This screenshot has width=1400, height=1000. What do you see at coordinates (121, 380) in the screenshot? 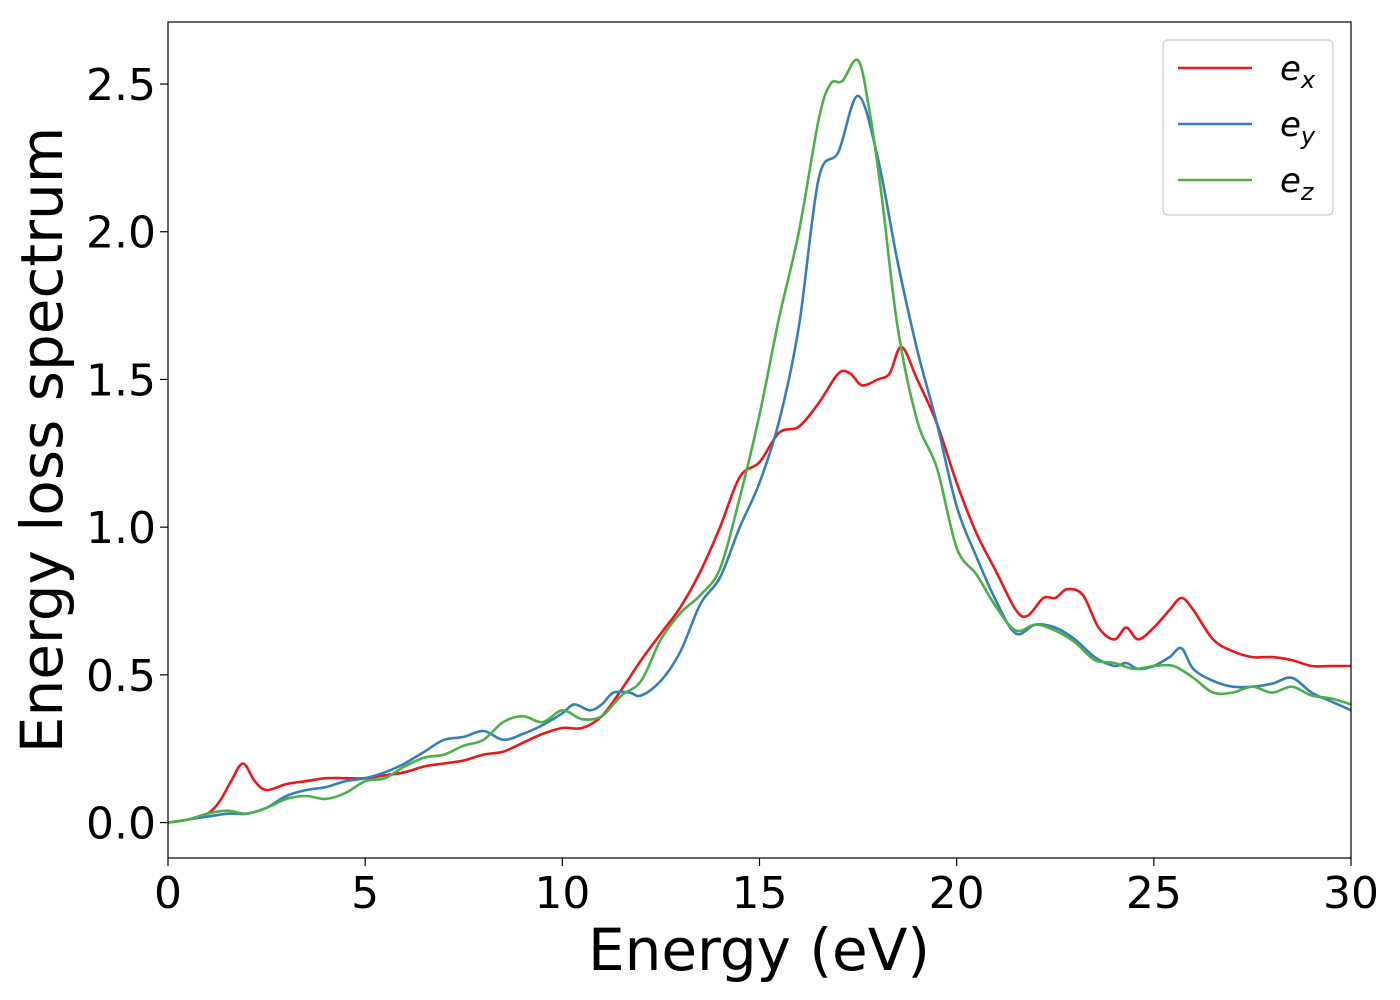
I see `y-tick-label: 1.5` at bounding box center [121, 380].